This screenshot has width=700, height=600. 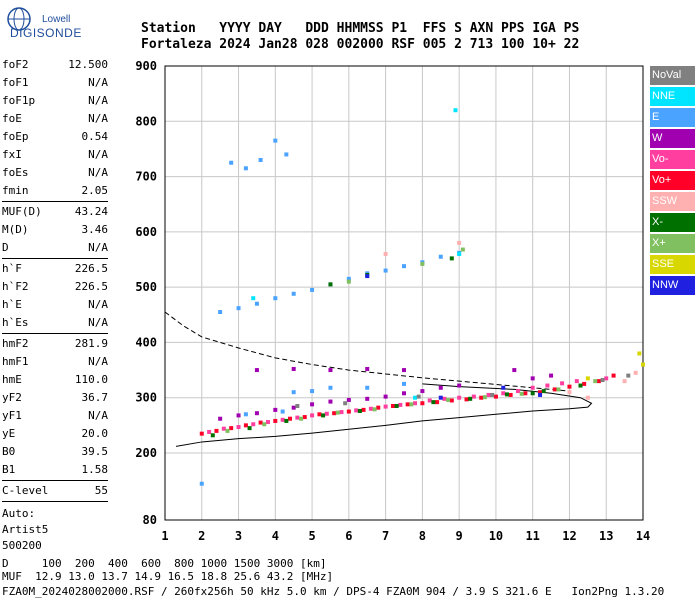 I want to click on x-tick-label: 2, so click(x=201, y=536).